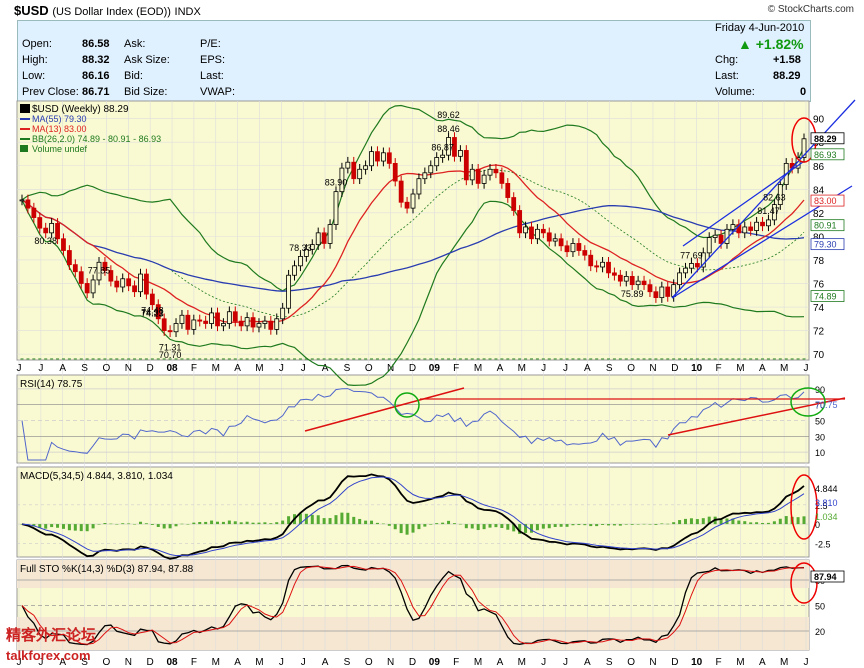 This screenshot has width=864, height=668. Describe the element at coordinates (435, 368) in the screenshot. I see `x-tick-label: 09` at that location.